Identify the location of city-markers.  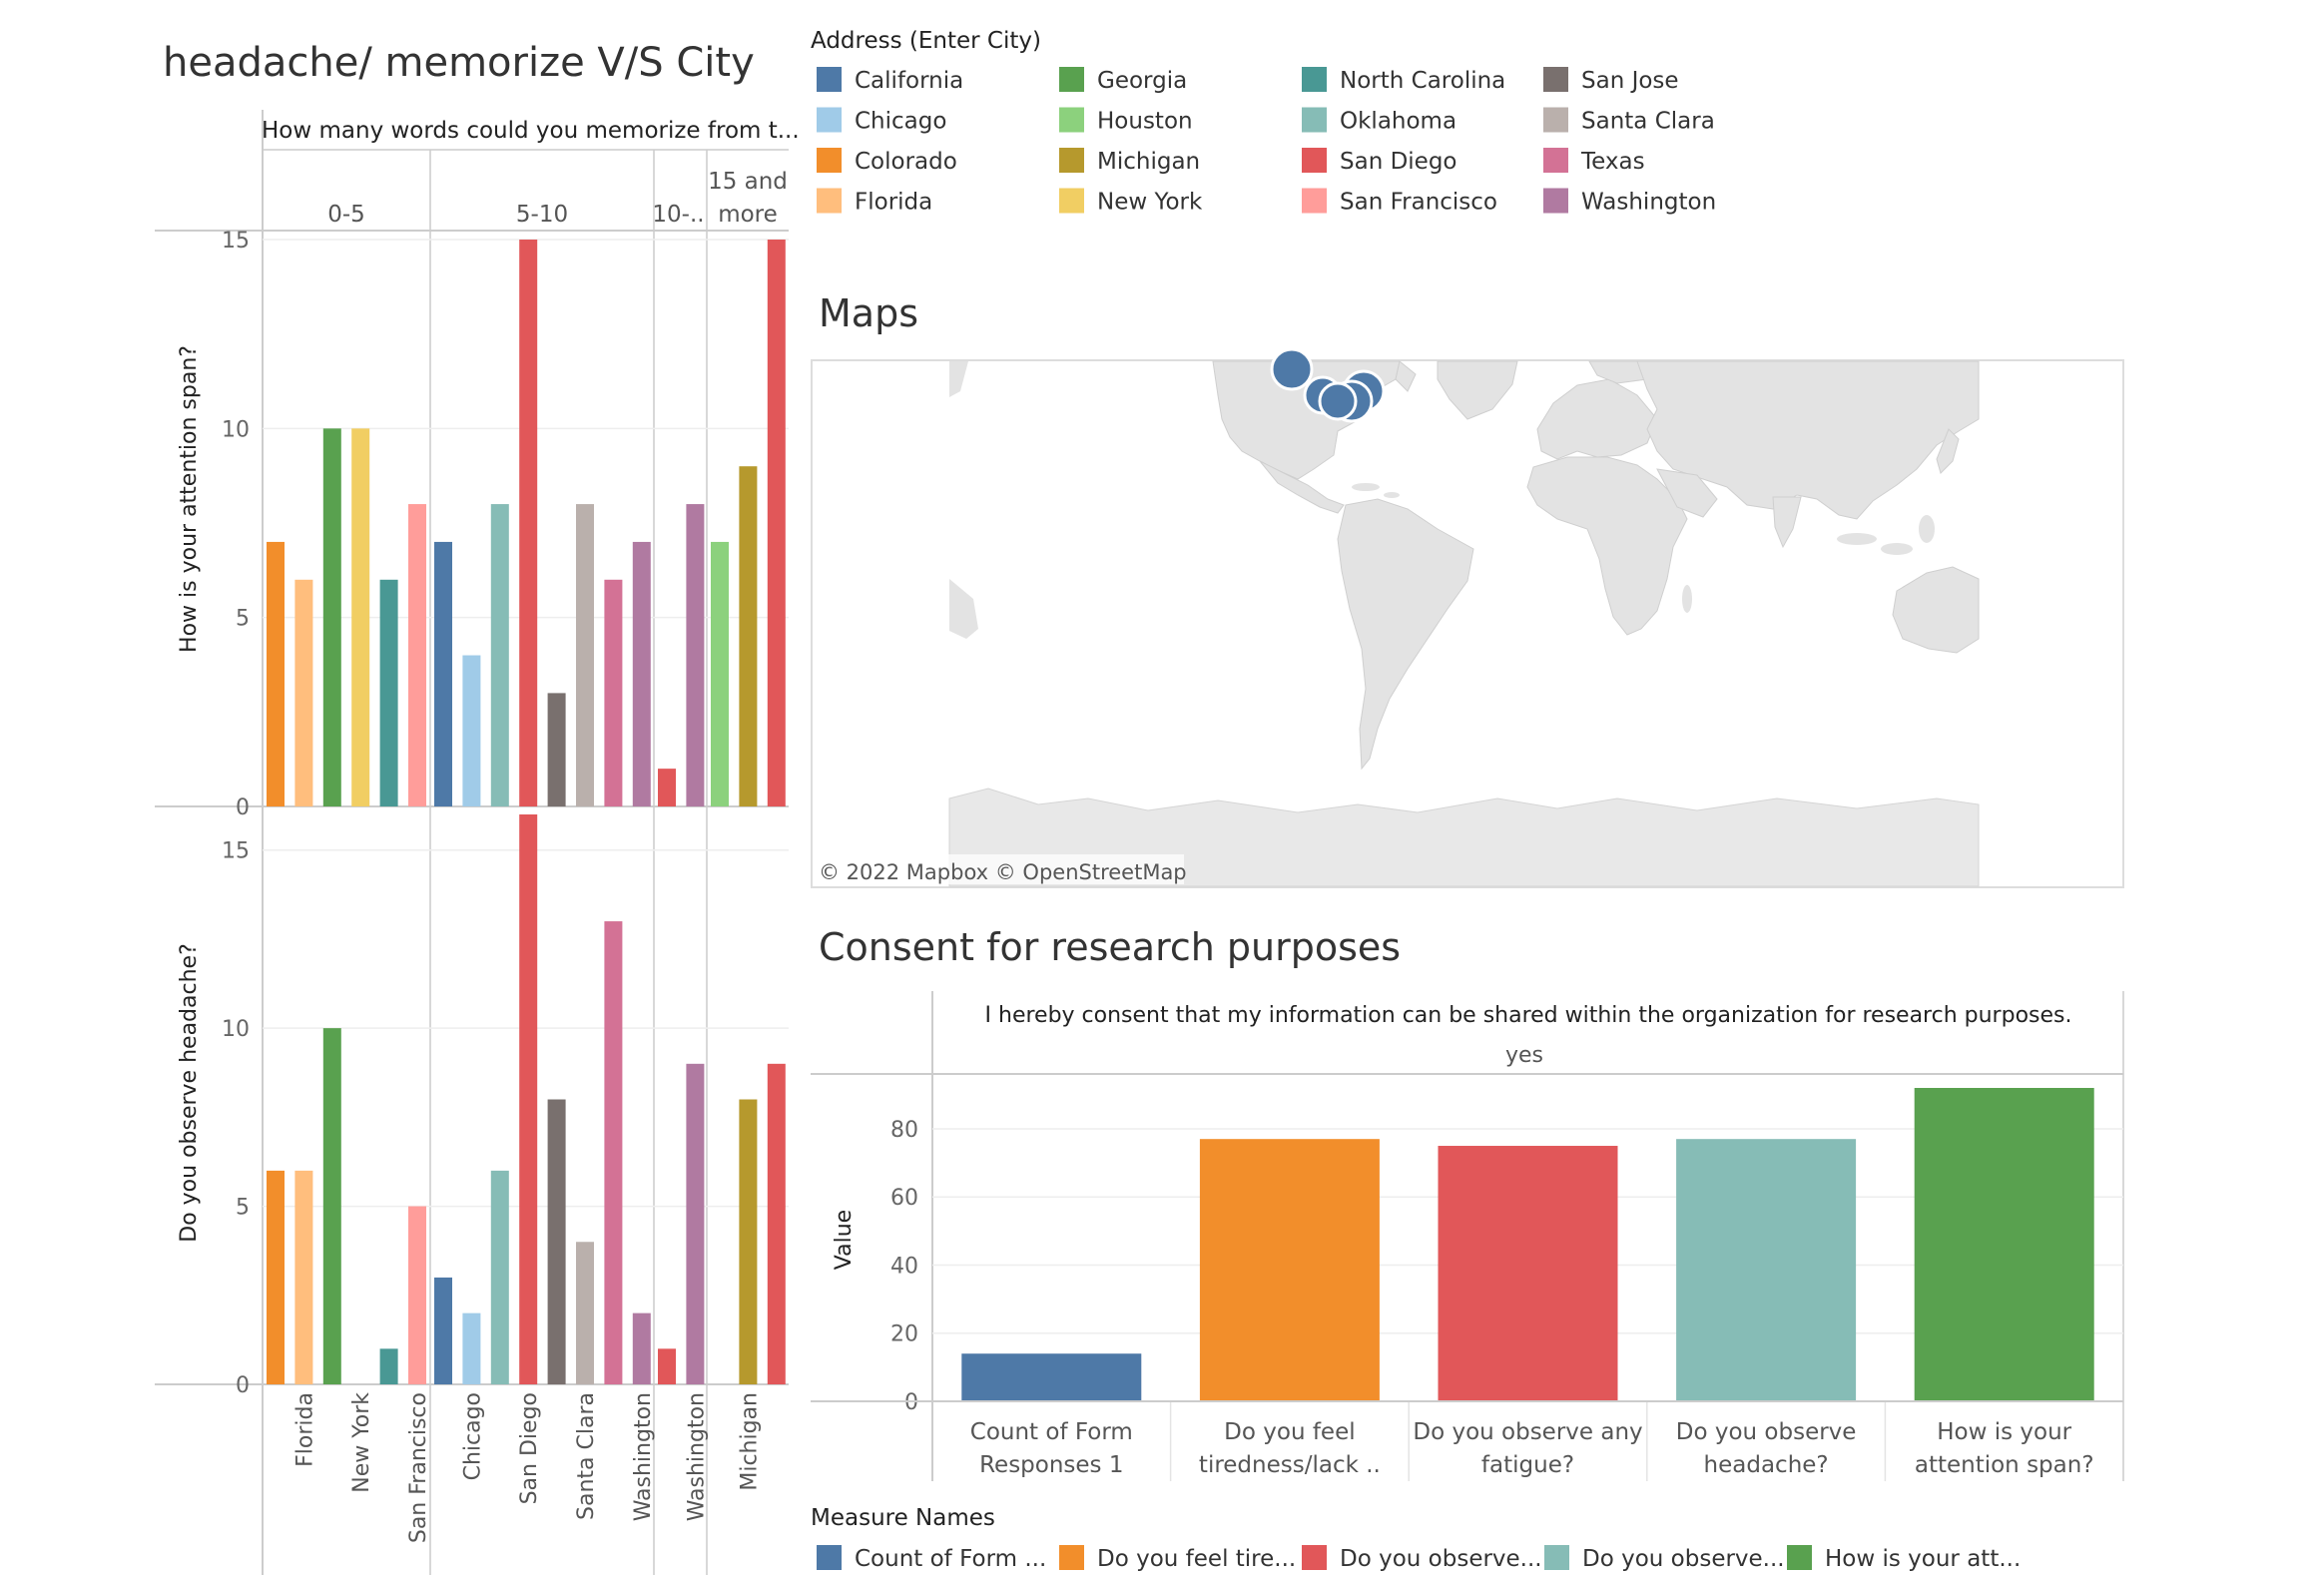
(1328, 385).